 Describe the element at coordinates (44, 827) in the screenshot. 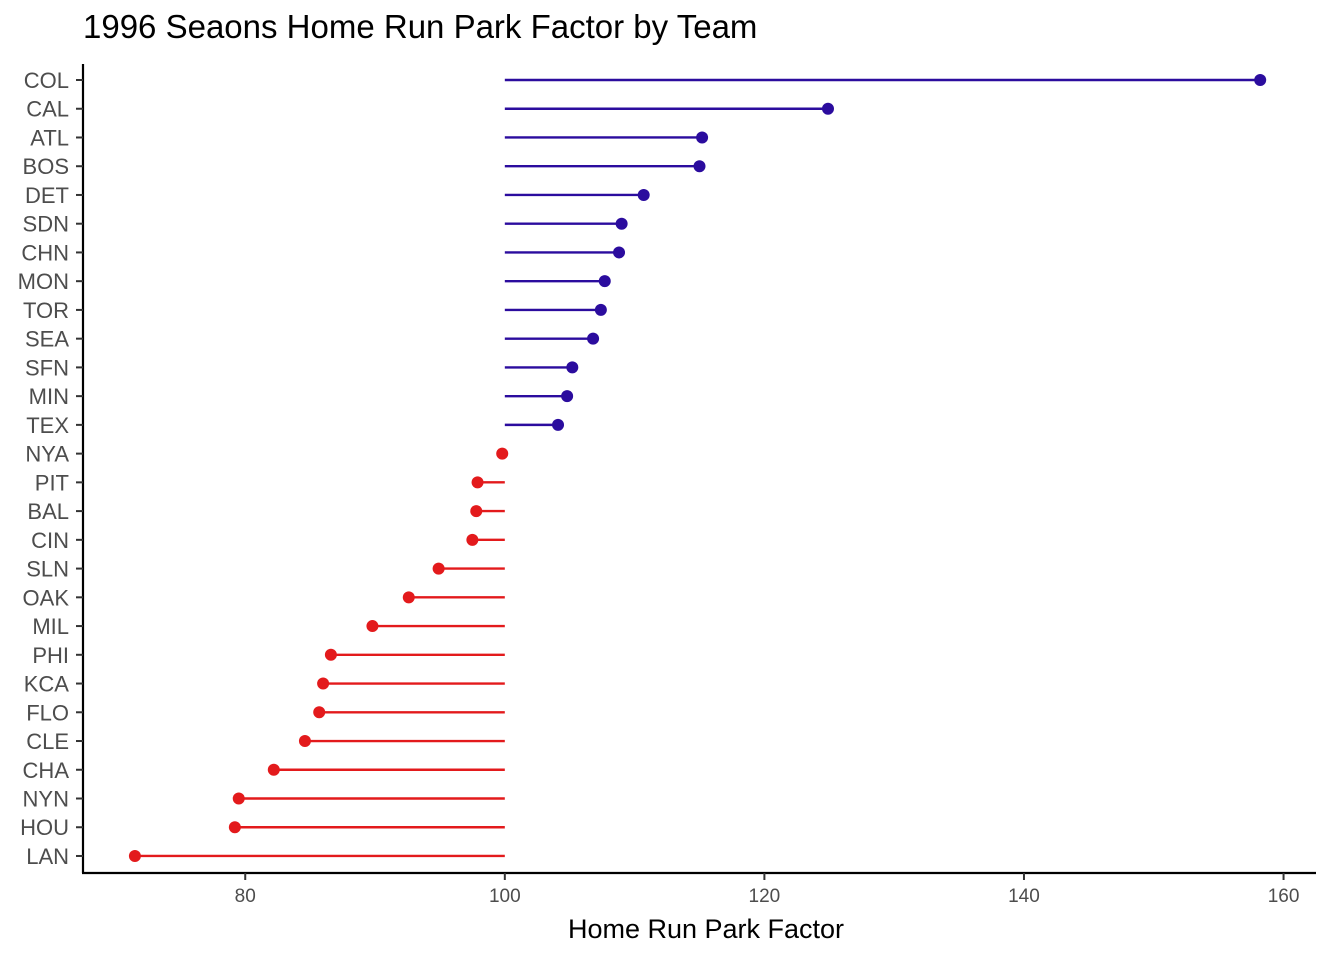

I see `y-tick-label-hou: HOU` at that location.